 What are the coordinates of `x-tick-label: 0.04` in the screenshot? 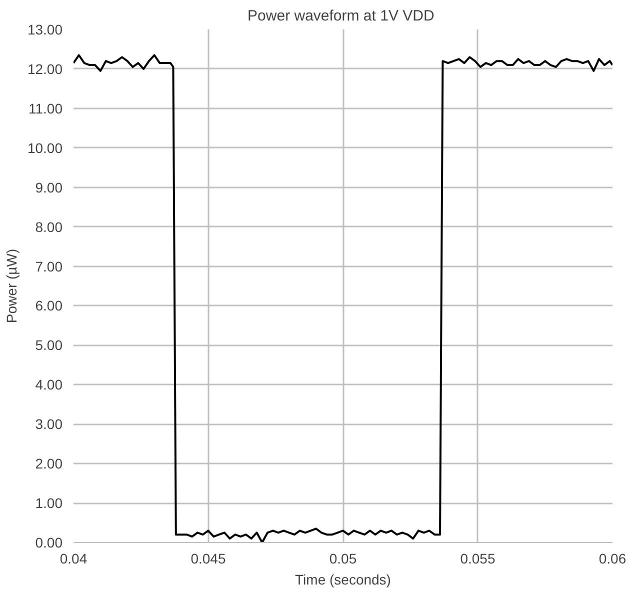 It's located at (74, 558).